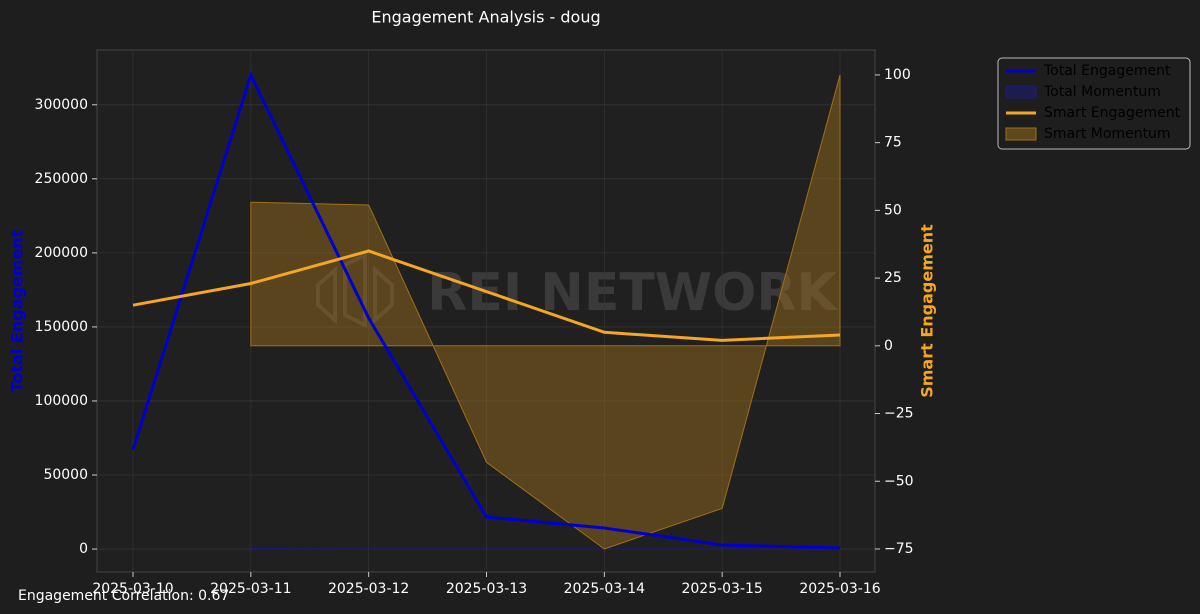 This screenshot has height=614, width=1200. I want to click on x-tick-label: 2025-03-16, so click(839, 589).